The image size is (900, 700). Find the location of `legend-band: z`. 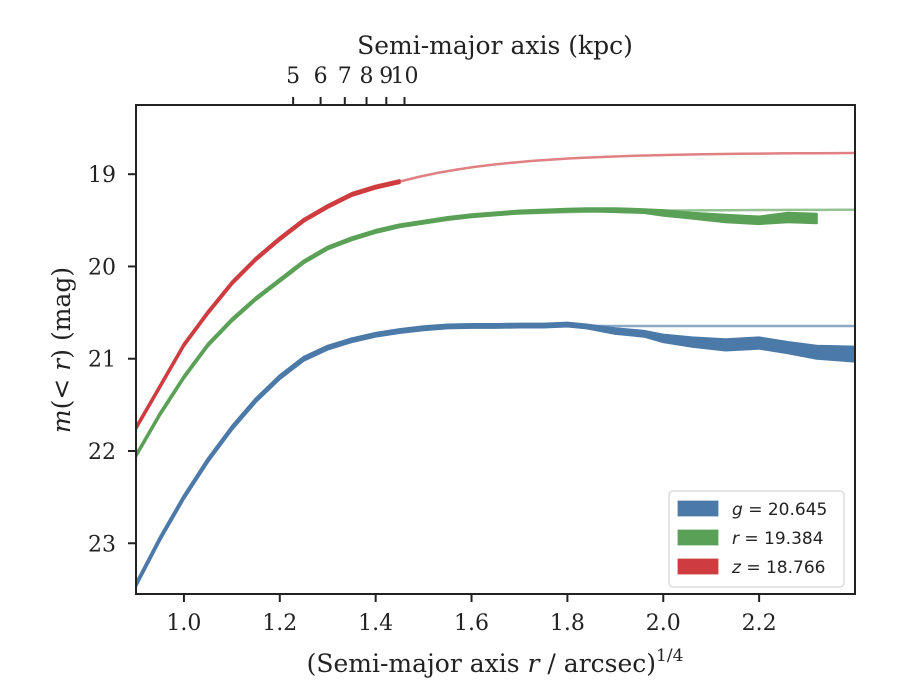

legend-band: z is located at coordinates (736, 568).